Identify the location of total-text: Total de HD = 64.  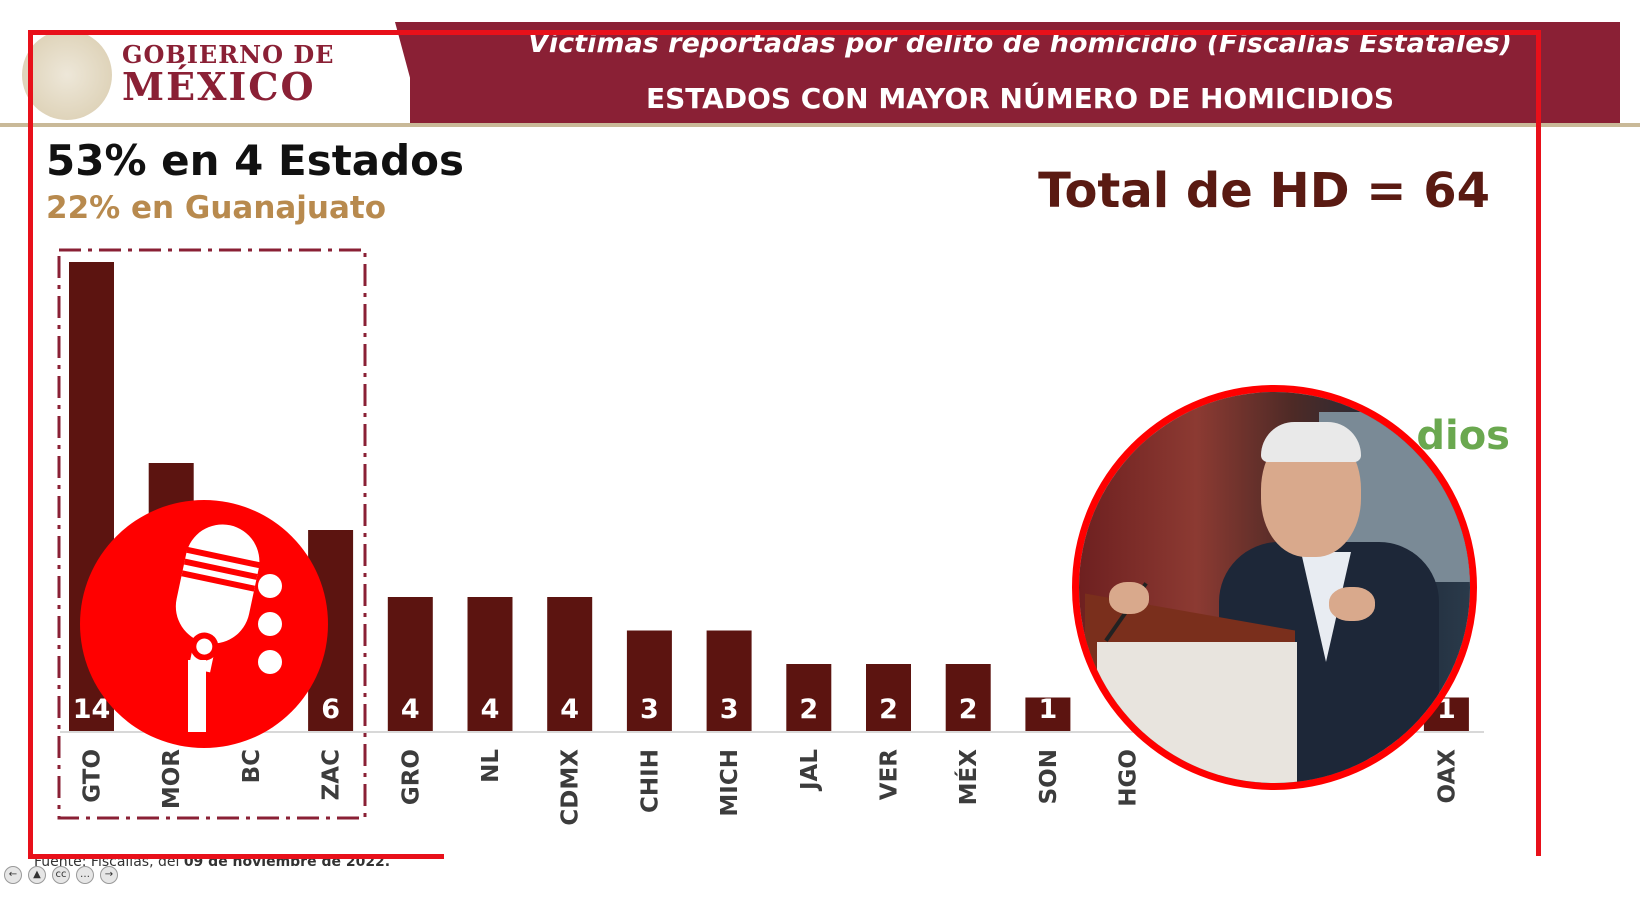
(1264, 191).